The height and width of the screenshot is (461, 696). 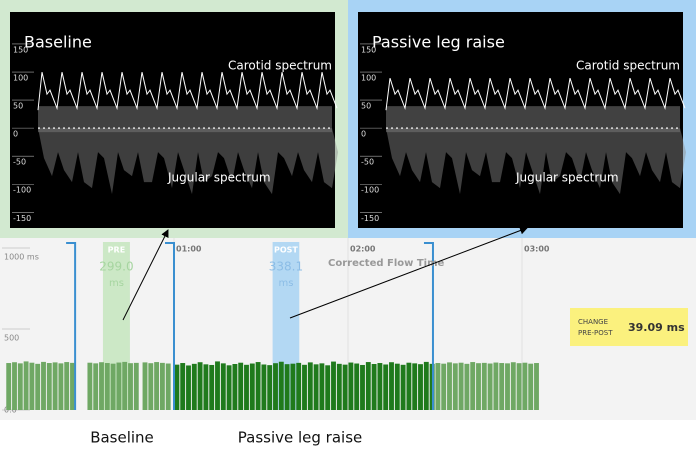 I want to click on caption: Baseline, so click(x=122, y=438).